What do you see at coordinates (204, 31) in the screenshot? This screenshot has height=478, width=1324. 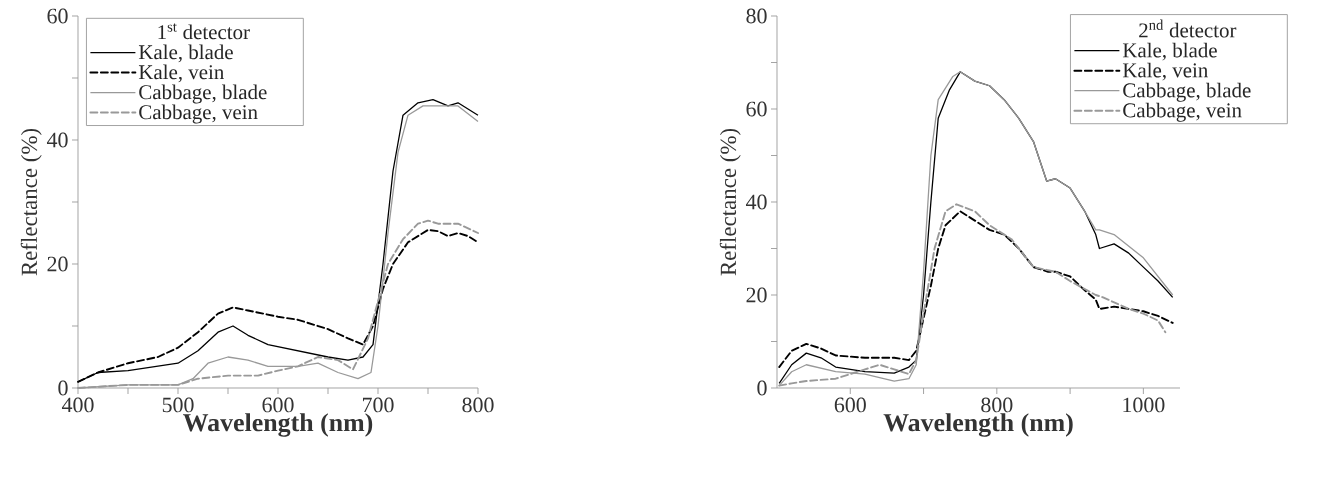 I see `legend-title: 1$^{st}$ detector` at bounding box center [204, 31].